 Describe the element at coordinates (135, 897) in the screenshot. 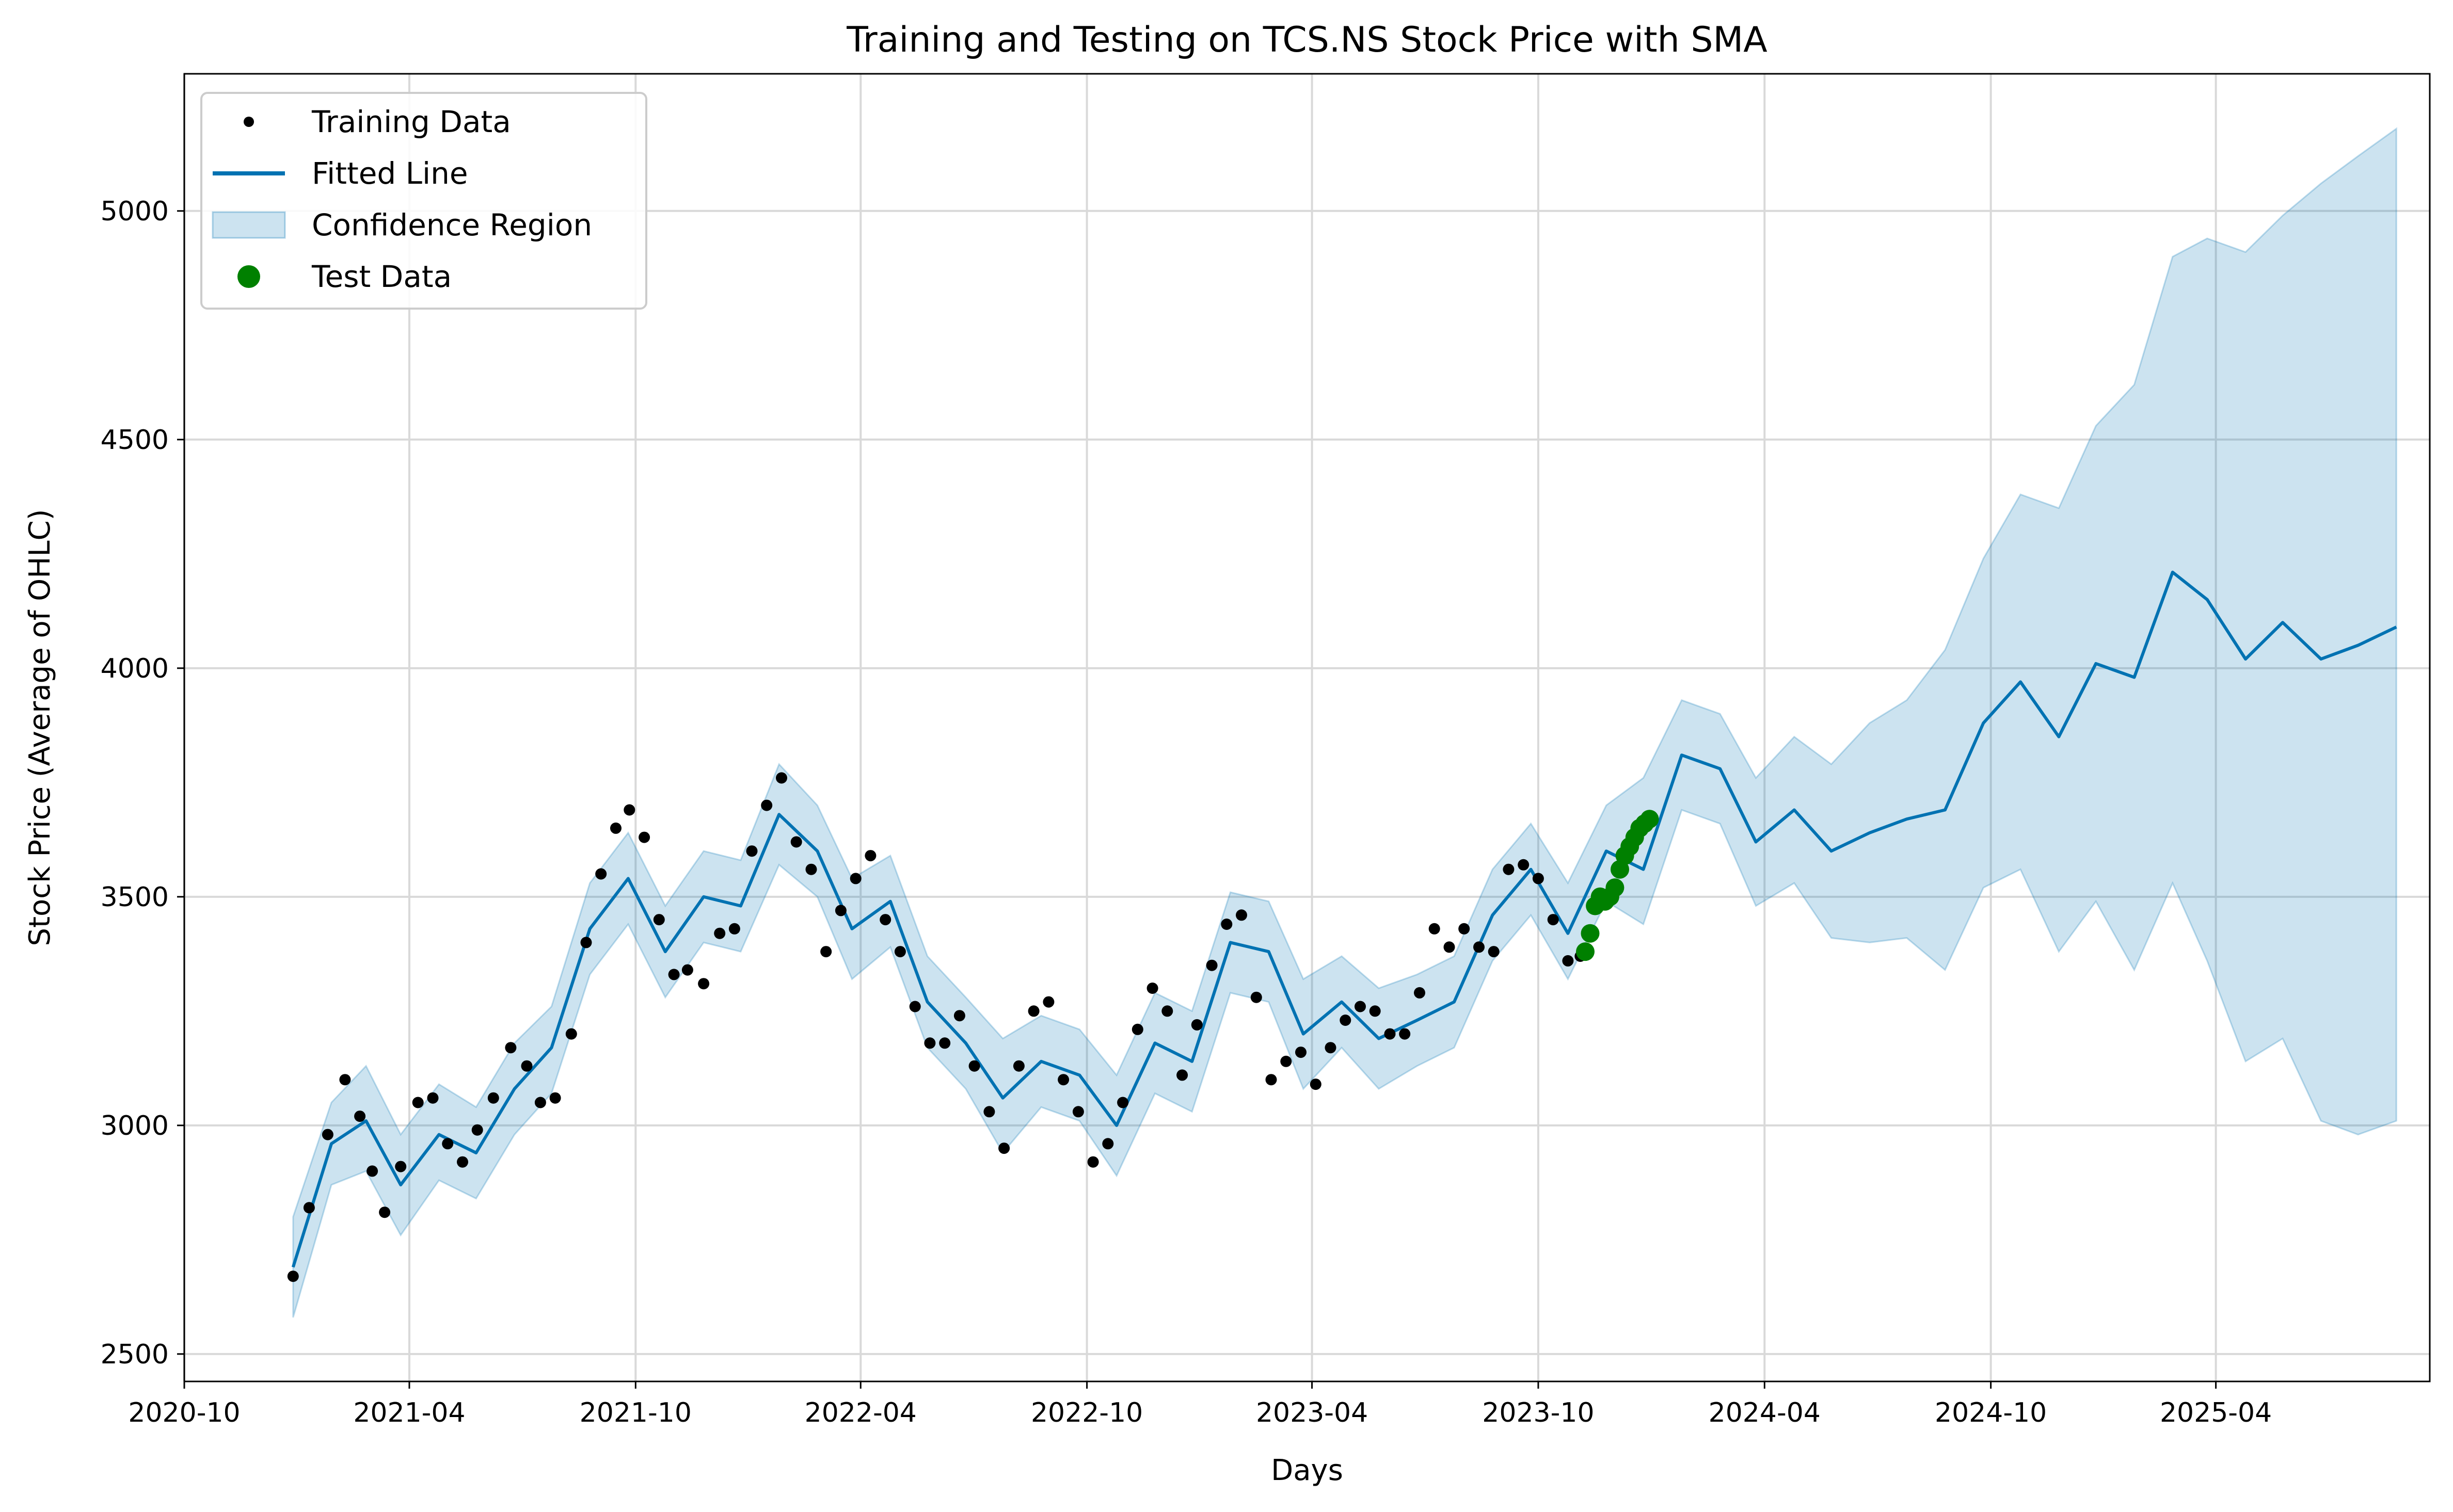

I see `y-tick-label: 3500` at that location.